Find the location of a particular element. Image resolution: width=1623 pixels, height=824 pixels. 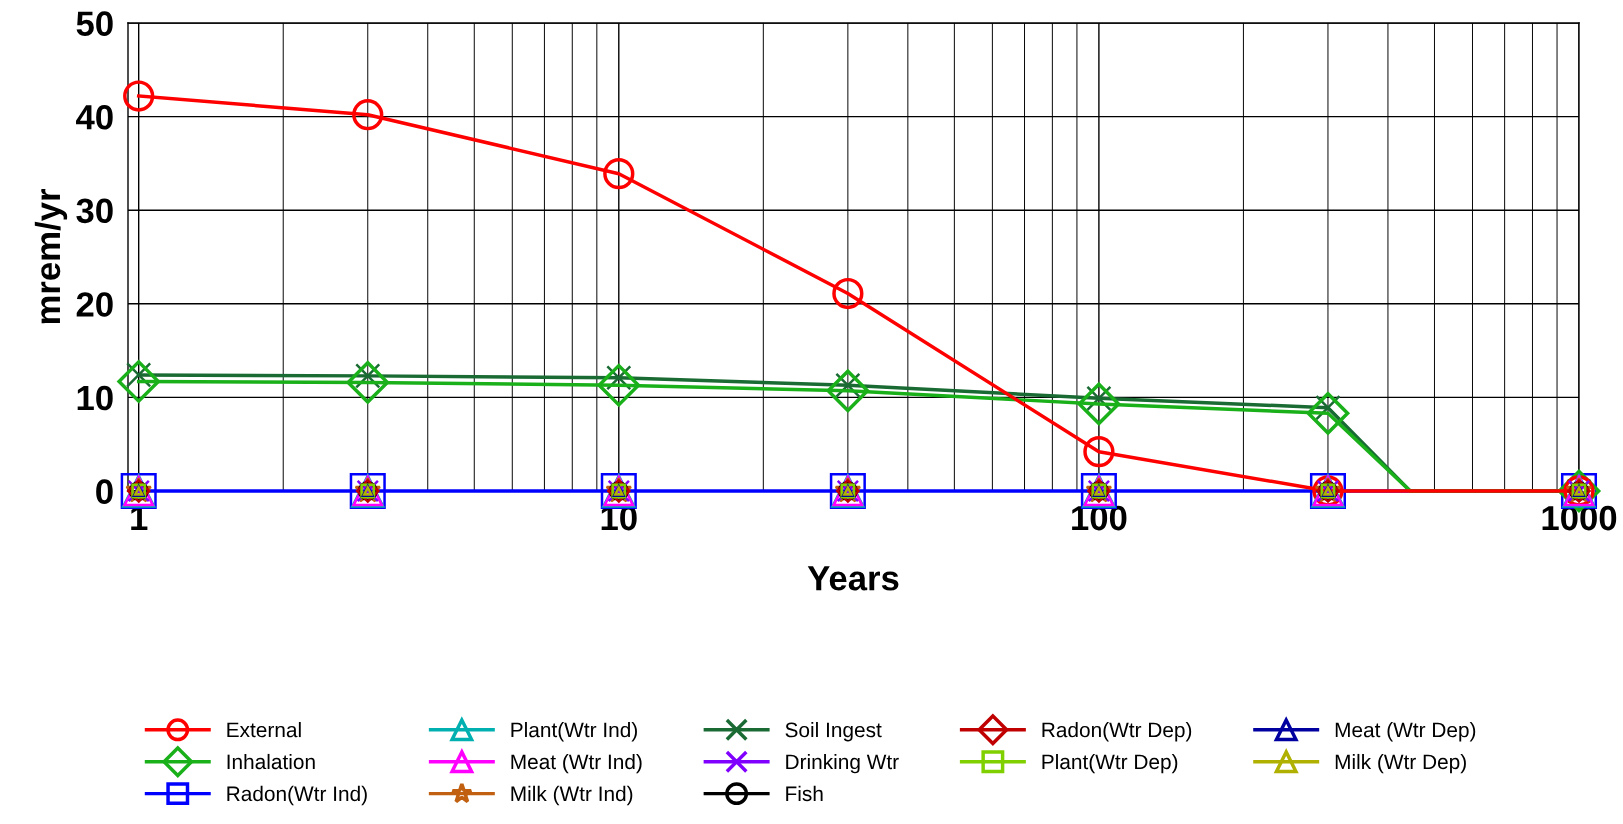

legend-label: Soil Ingest is located at coordinates (833, 731).